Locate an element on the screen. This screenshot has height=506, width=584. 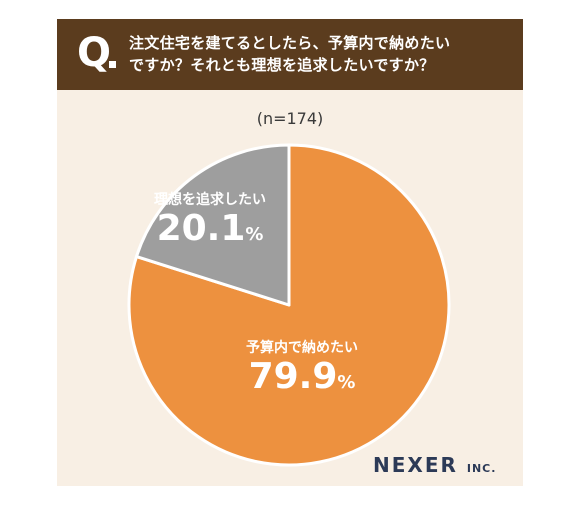
slice-value-budget-pct: % is located at coordinates (346, 382).